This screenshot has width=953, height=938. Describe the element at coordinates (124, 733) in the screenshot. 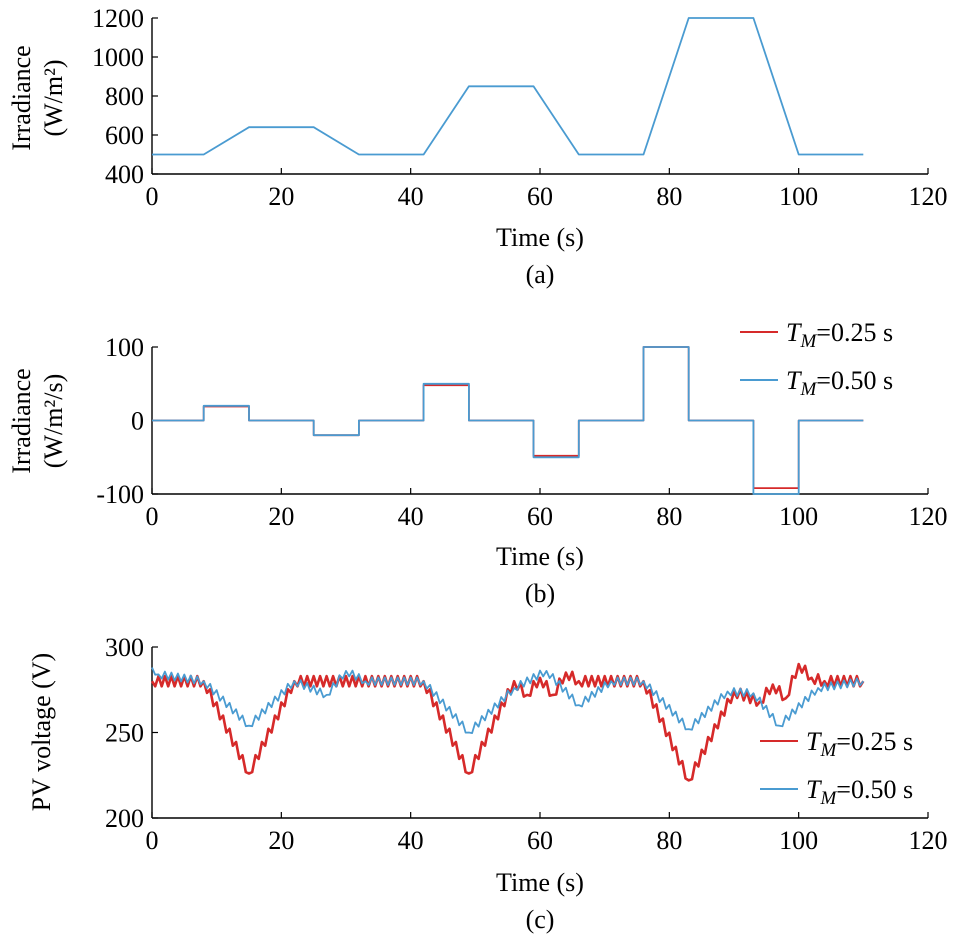

I see `y-tick-label: 250` at that location.